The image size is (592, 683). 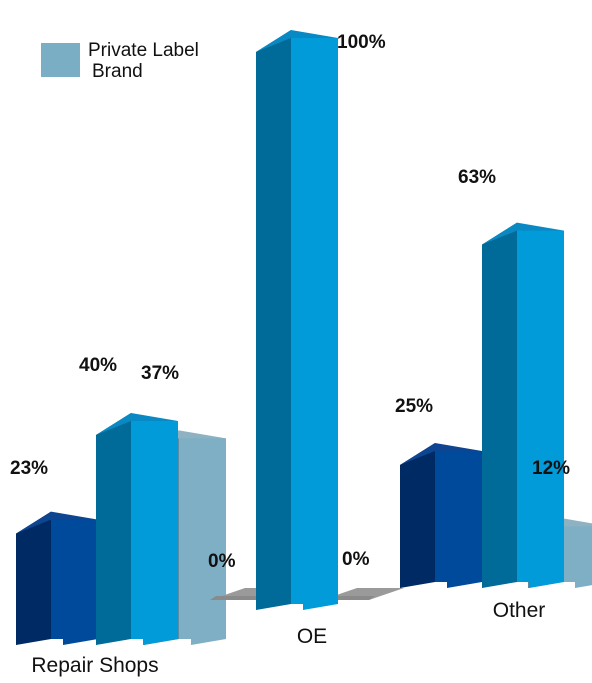 What do you see at coordinates (519, 610) in the screenshot?
I see `category-label-2: Other` at bounding box center [519, 610].